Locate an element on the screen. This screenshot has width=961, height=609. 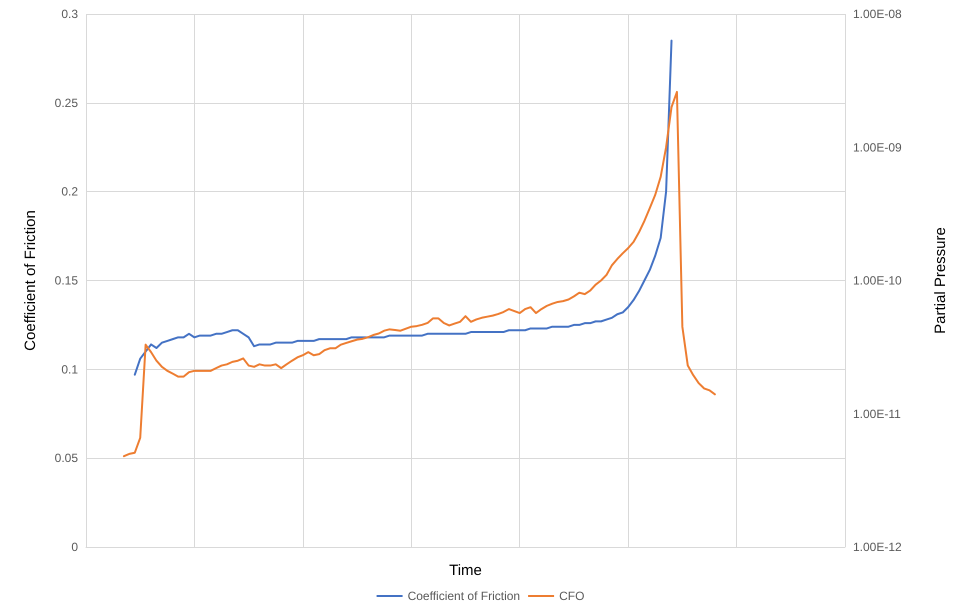
y2-tick-label: 1.00E-12 is located at coordinates (877, 547).